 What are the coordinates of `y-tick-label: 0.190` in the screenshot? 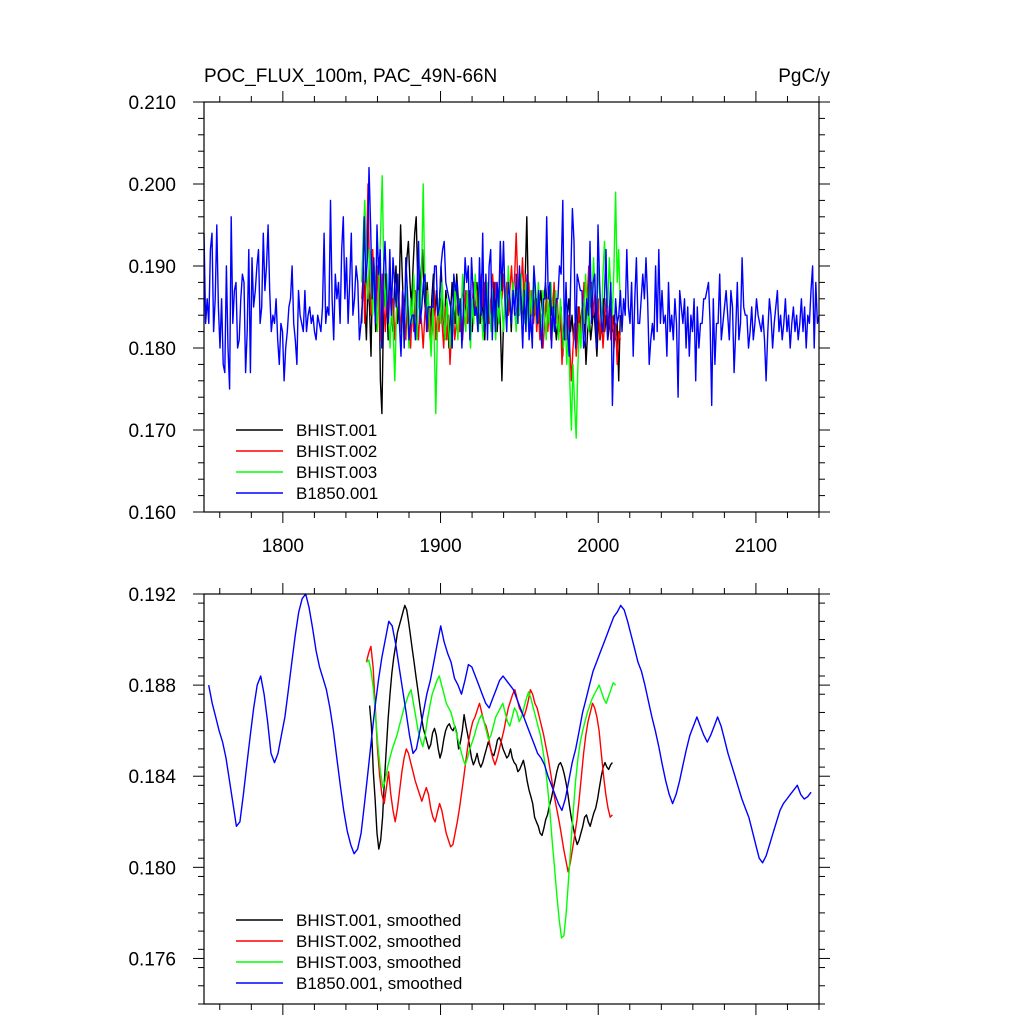 It's located at (152, 267).